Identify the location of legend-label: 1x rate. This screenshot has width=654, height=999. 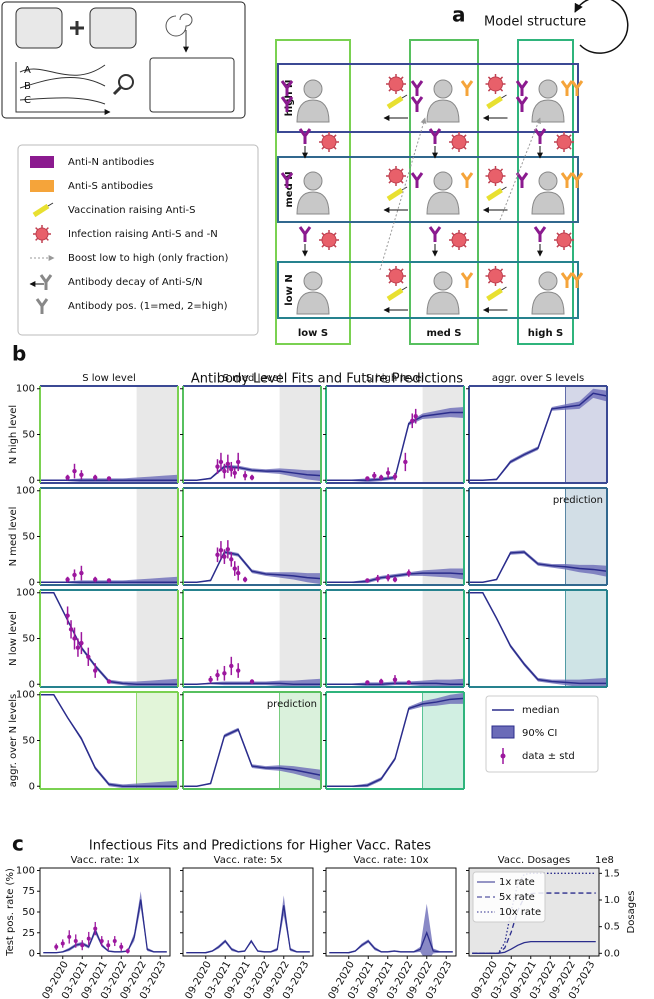
(517, 882).